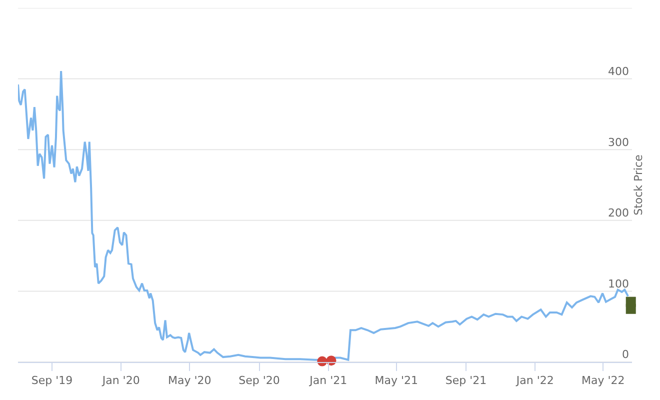  What do you see at coordinates (466, 381) in the screenshot?
I see `x-tick-label: Sep '21` at bounding box center [466, 381].